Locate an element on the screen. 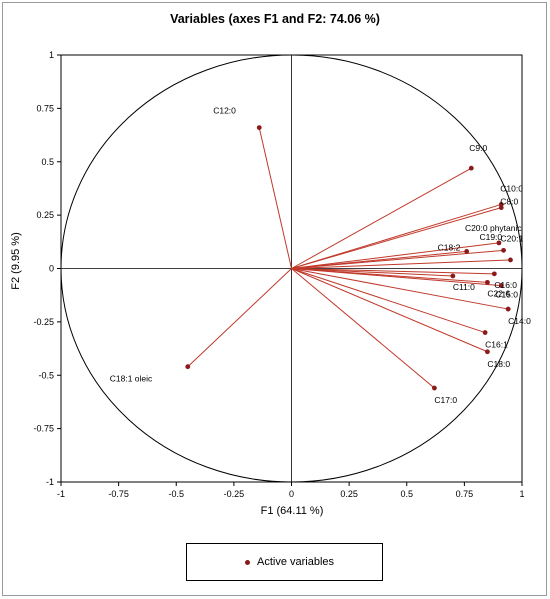  y-tick-label: 0 is located at coordinates (51, 269).